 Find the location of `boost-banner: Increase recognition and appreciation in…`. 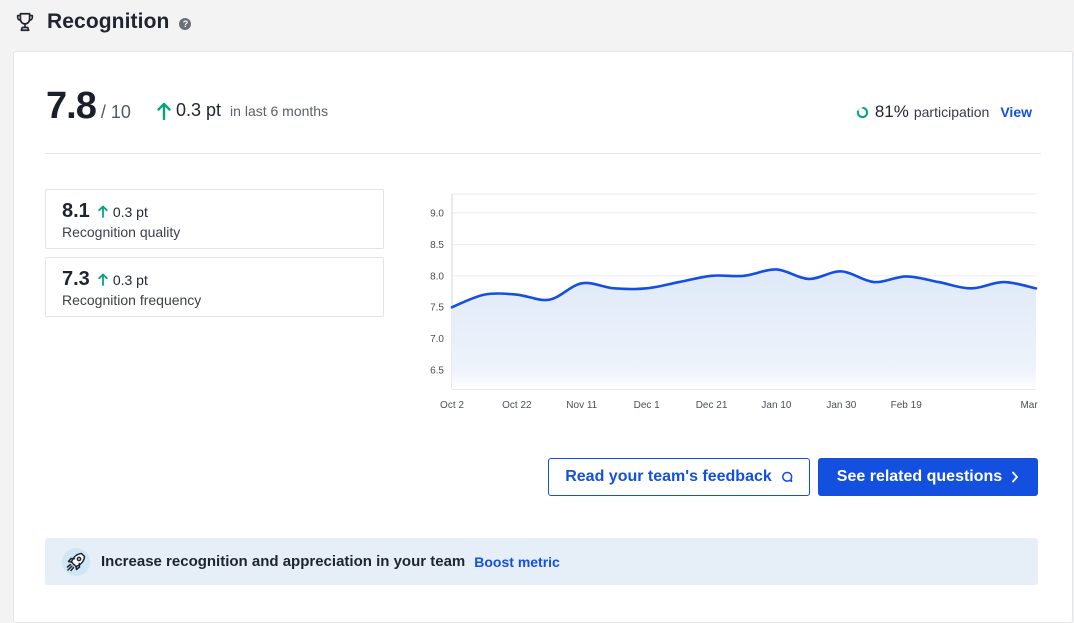

boost-banner: Increase recognition and appreciation in… is located at coordinates (541, 561).